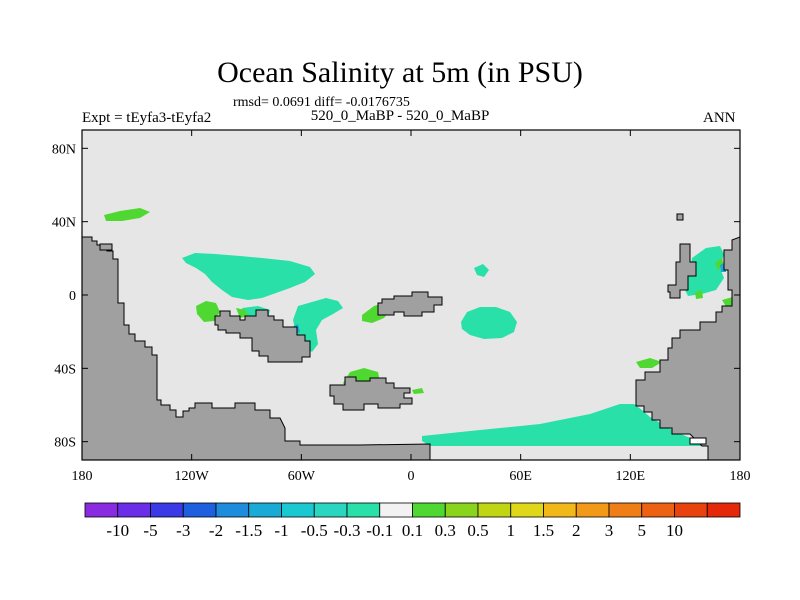 This screenshot has height=600, width=800. Describe the element at coordinates (371, 393) in the screenshot. I see `land-southern-continent` at that location.